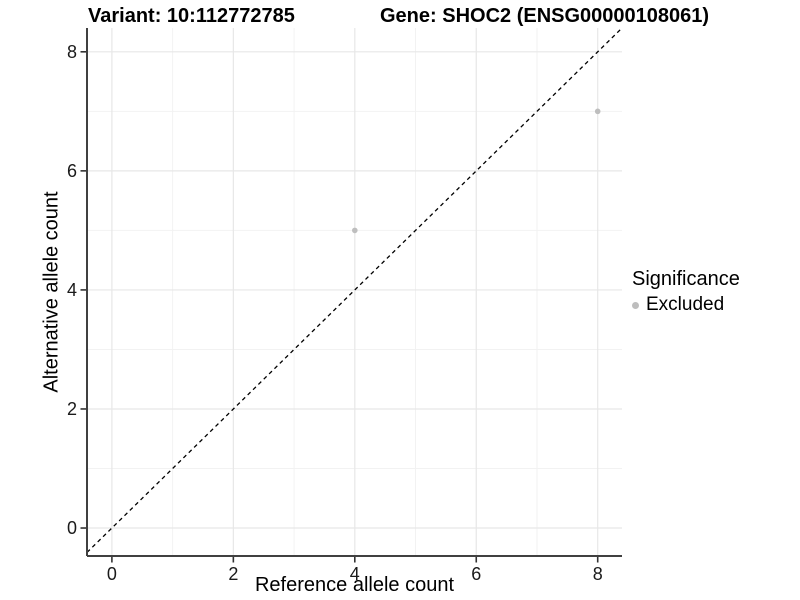 The image size is (800, 600). I want to click on legend-title: Significance, so click(686, 279).